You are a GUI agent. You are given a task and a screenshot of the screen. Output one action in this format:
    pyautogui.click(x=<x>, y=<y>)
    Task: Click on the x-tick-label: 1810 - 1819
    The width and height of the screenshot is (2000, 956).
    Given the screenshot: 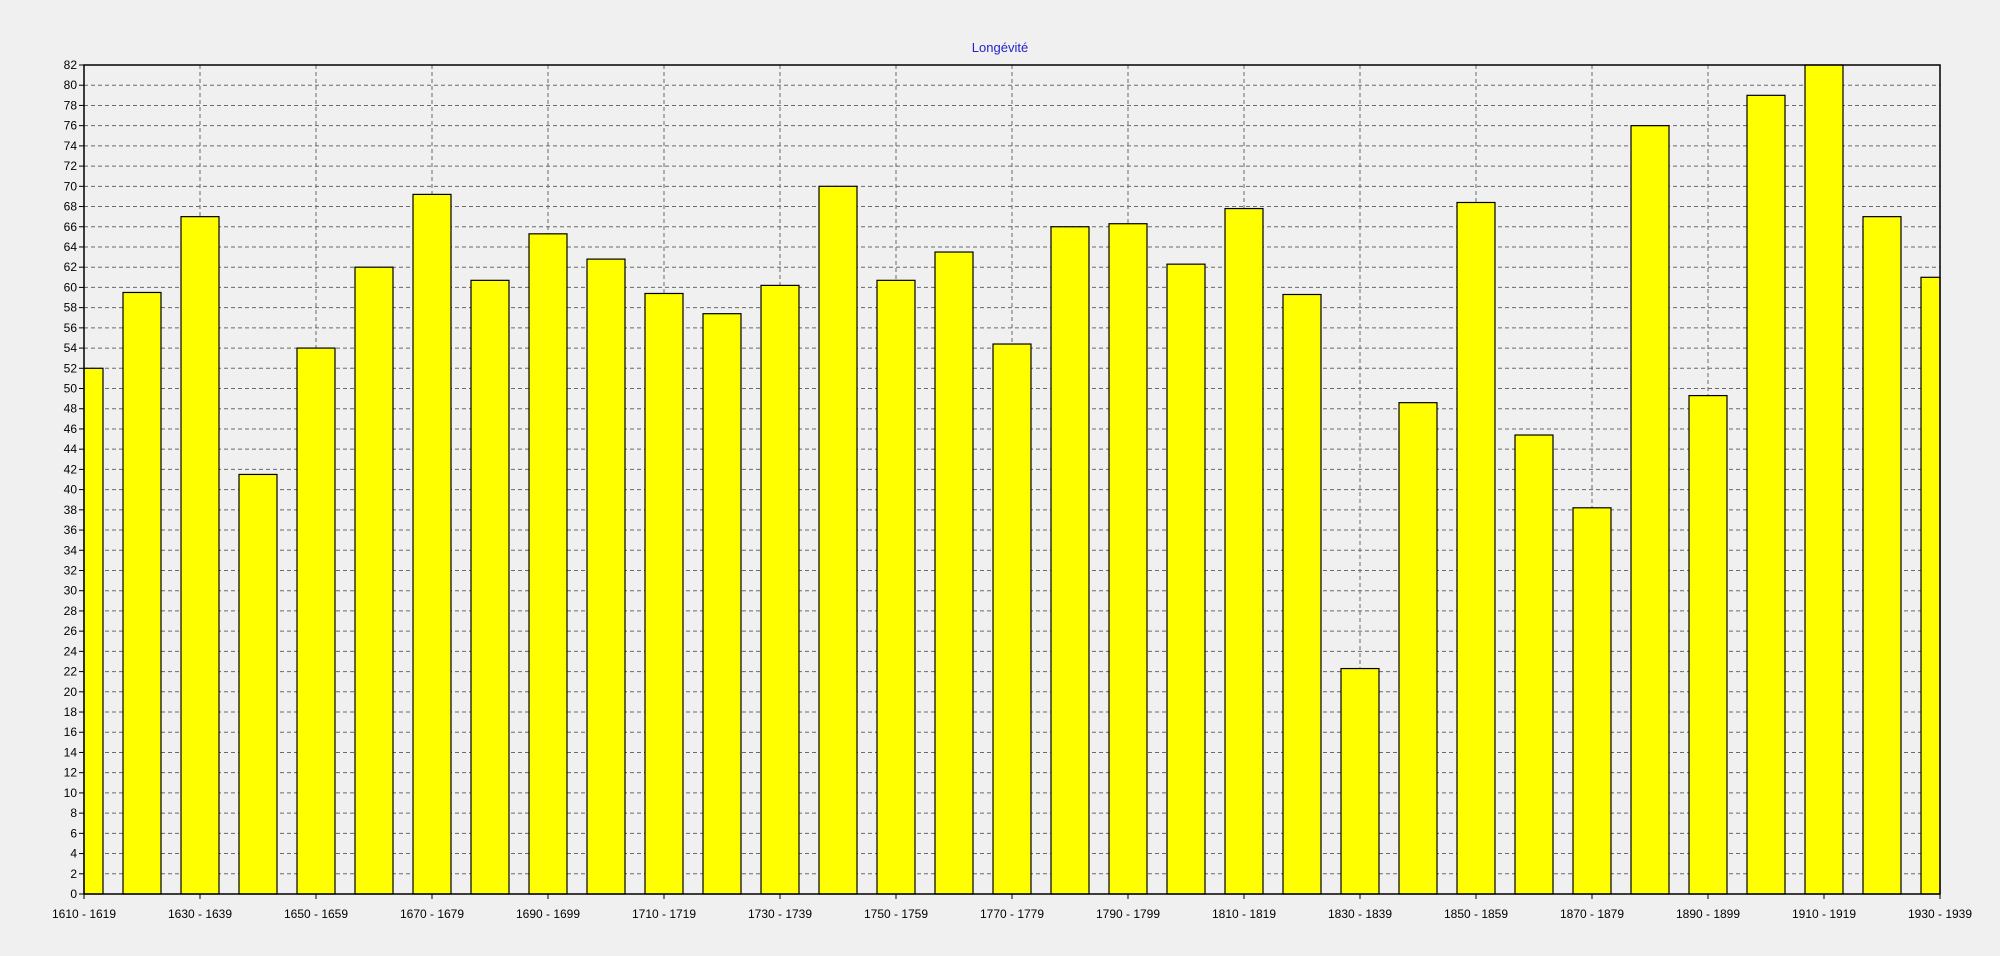 What is the action you would take?
    pyautogui.click(x=1244, y=914)
    